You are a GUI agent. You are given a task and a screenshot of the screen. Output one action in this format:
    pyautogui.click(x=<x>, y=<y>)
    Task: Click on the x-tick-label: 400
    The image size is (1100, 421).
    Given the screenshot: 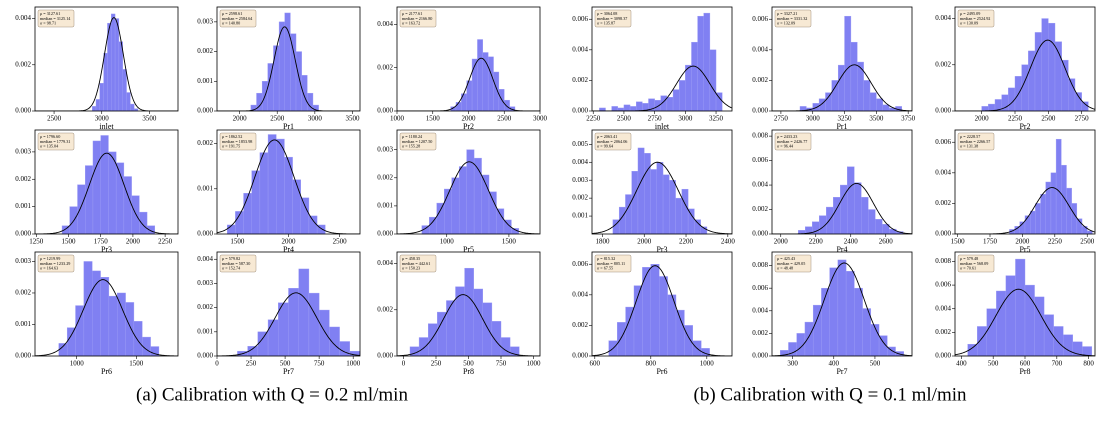 What is the action you would take?
    pyautogui.click(x=834, y=364)
    